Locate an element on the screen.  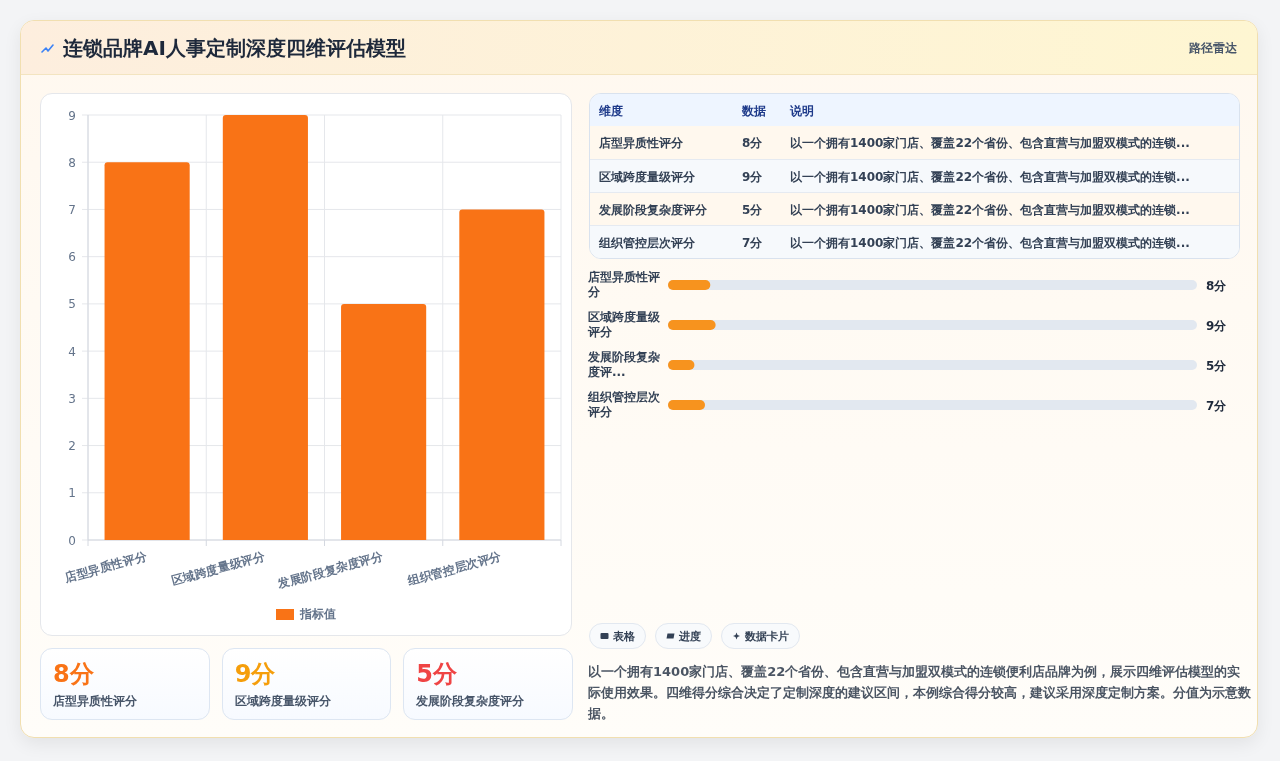
y-tick-label: 4 is located at coordinates (72, 351).